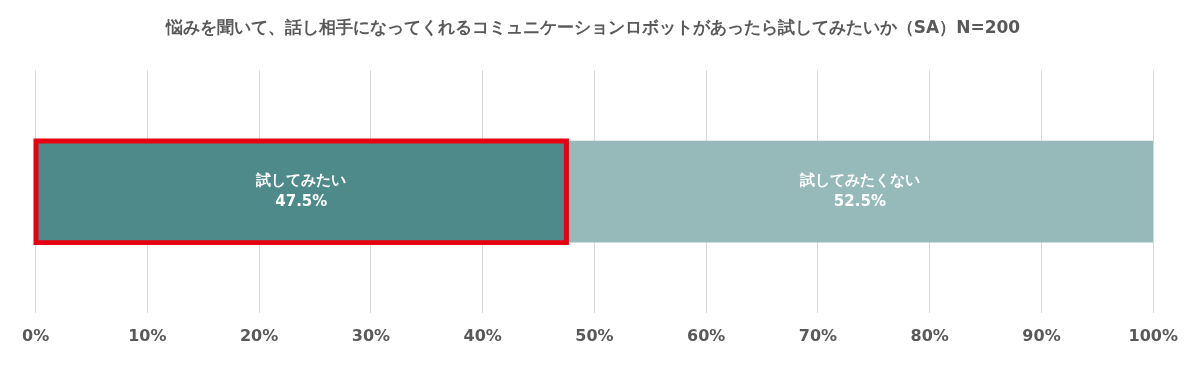 The height and width of the screenshot is (388, 1200). I want to click on x-tick-label: 40%, so click(482, 335).